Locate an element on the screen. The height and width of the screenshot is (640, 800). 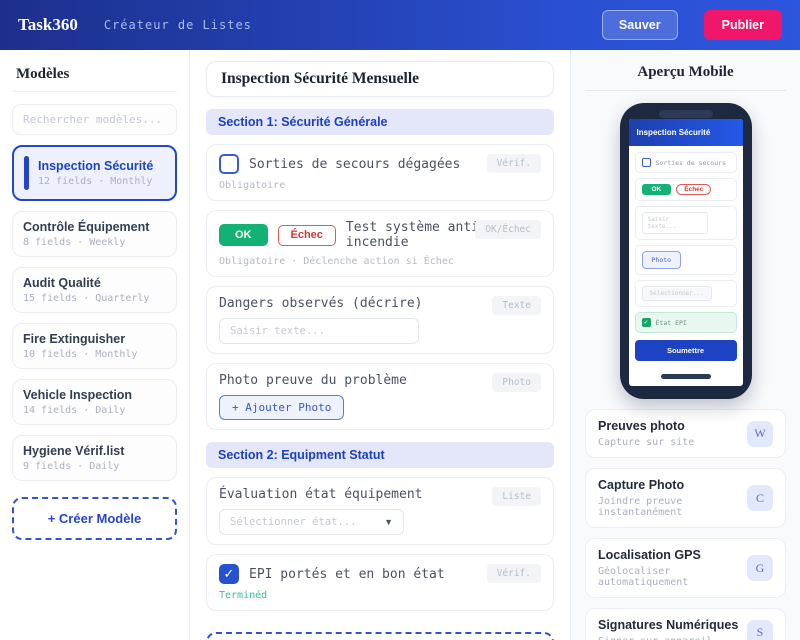
phone-epi-label: État EPI is located at coordinates (671, 322).